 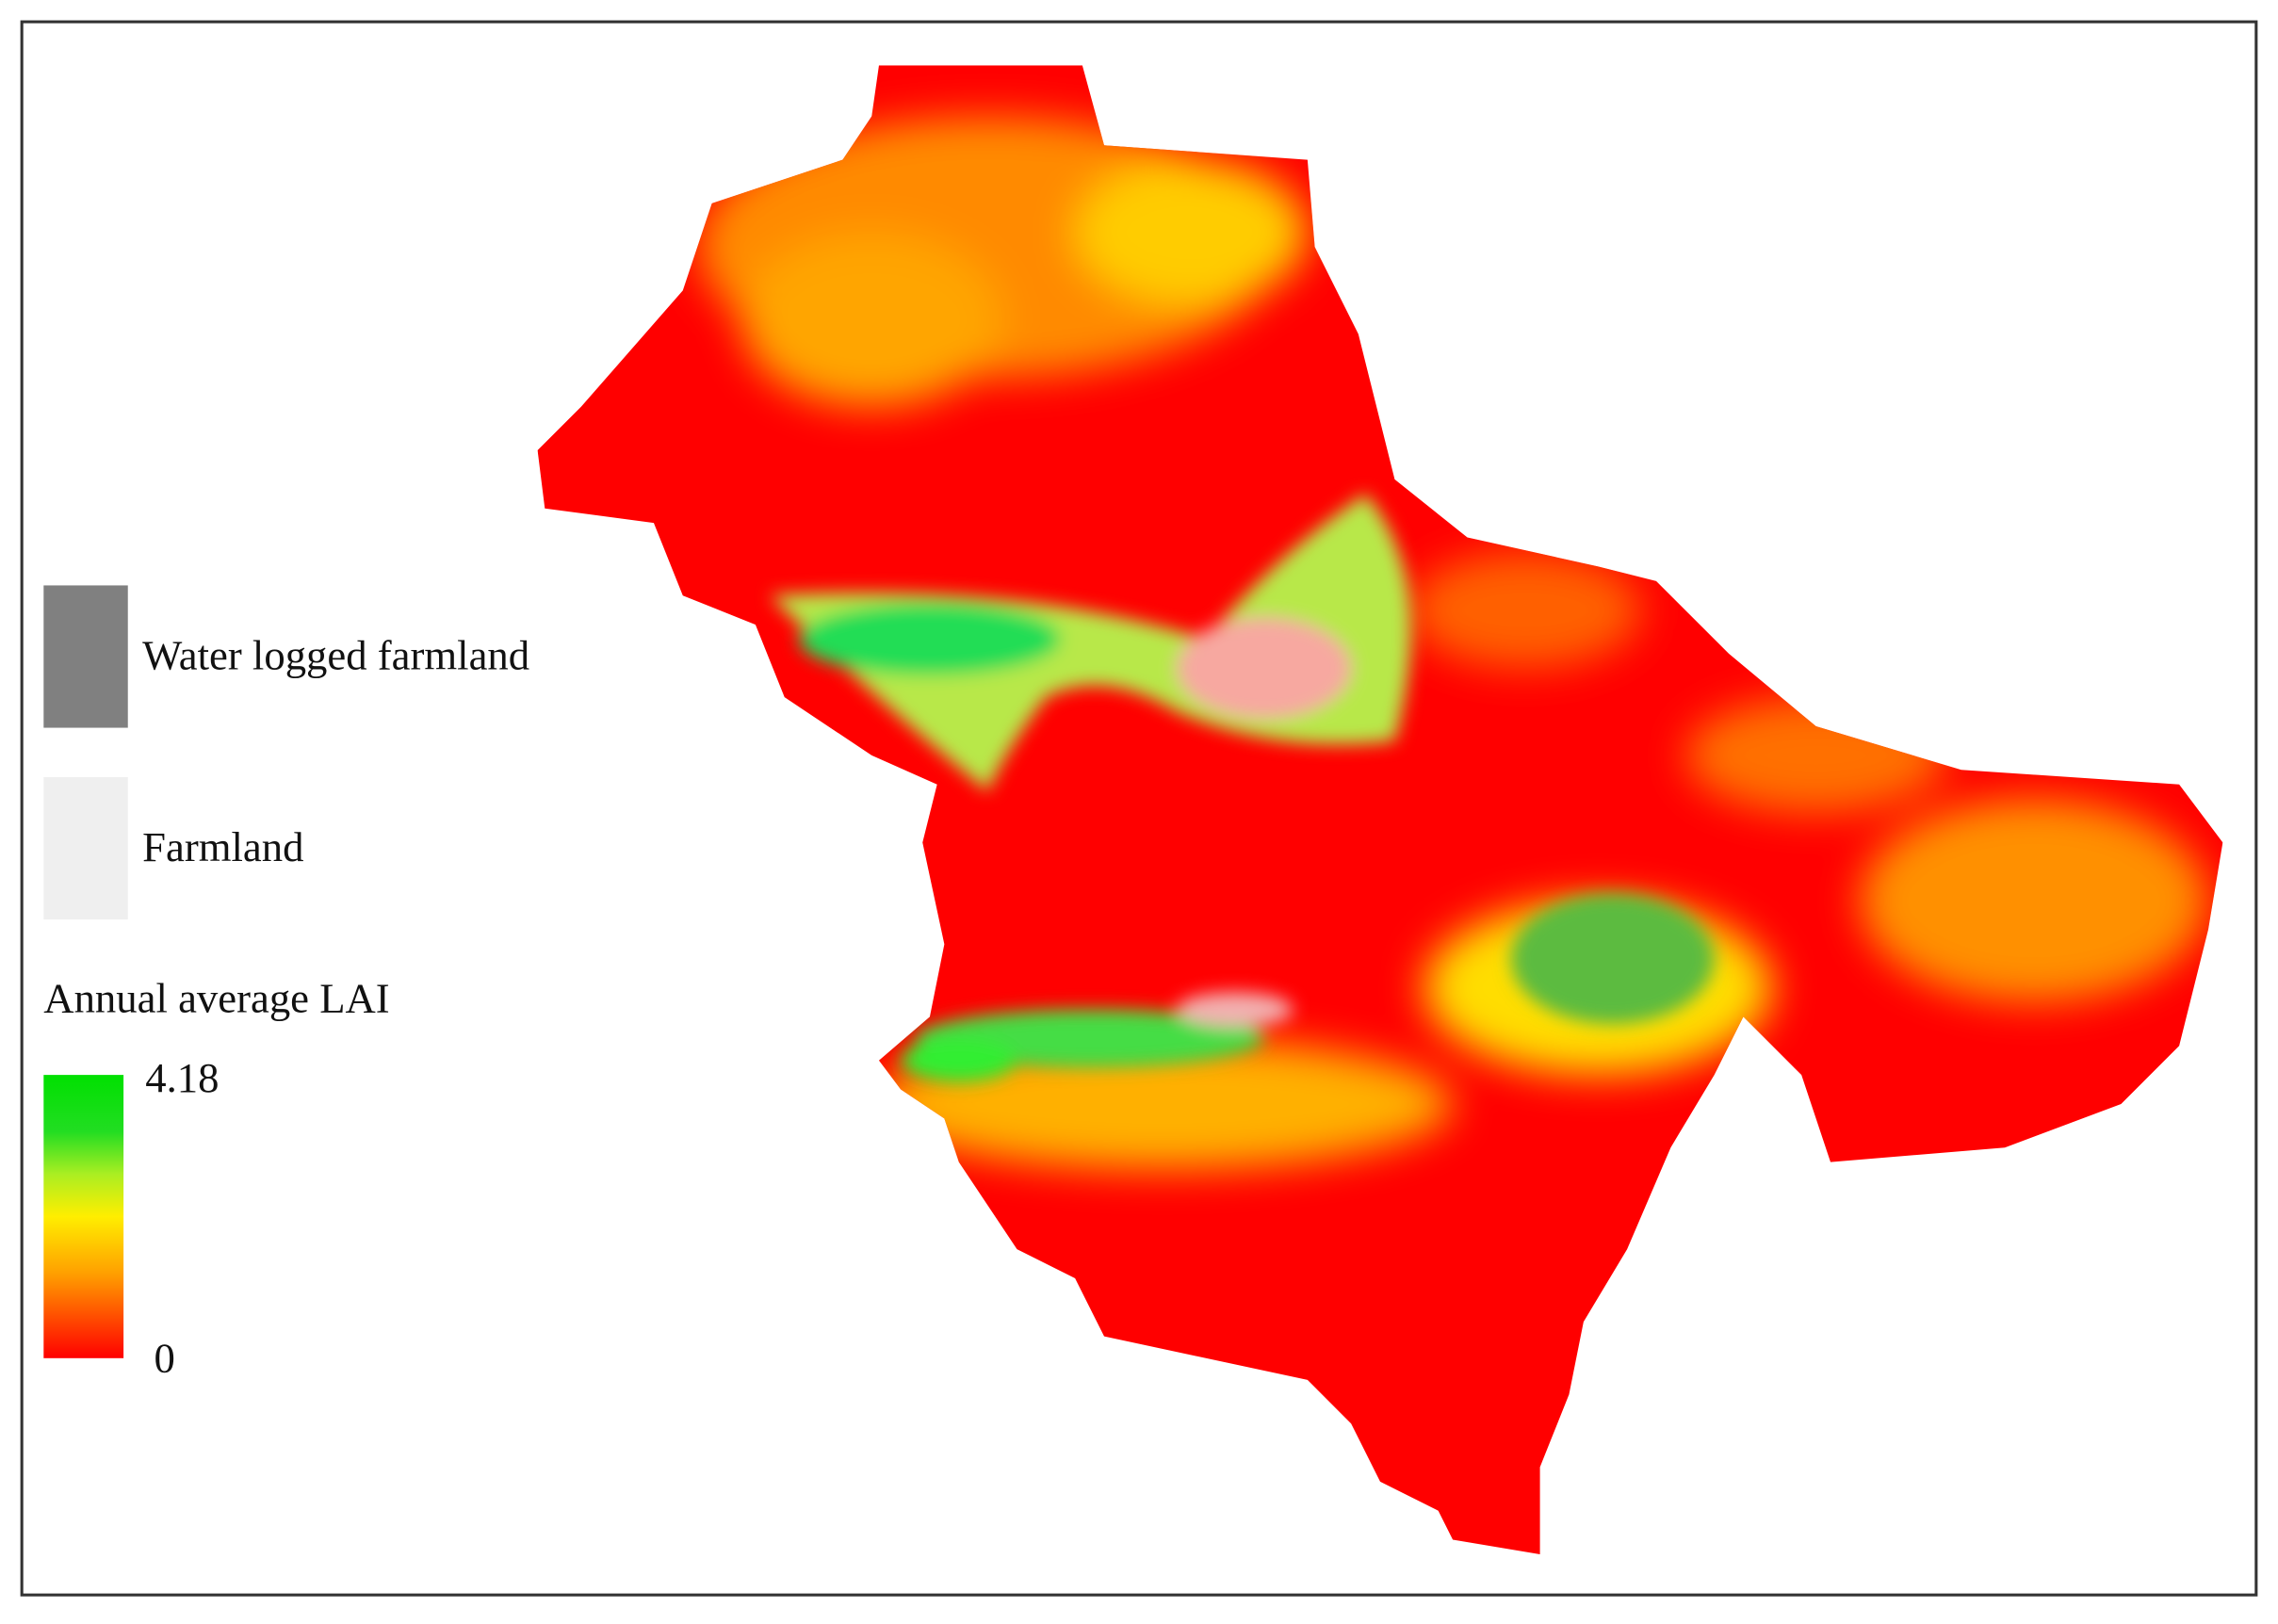 I want to click on colorbar, so click(x=83, y=1216).